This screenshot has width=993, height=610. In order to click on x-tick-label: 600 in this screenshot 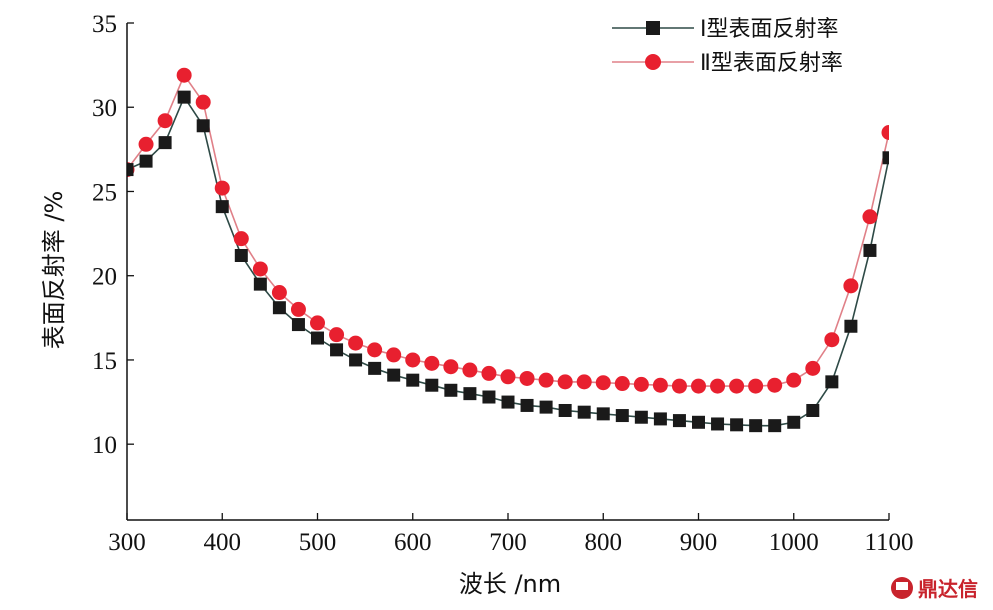, I will do `click(413, 542)`.